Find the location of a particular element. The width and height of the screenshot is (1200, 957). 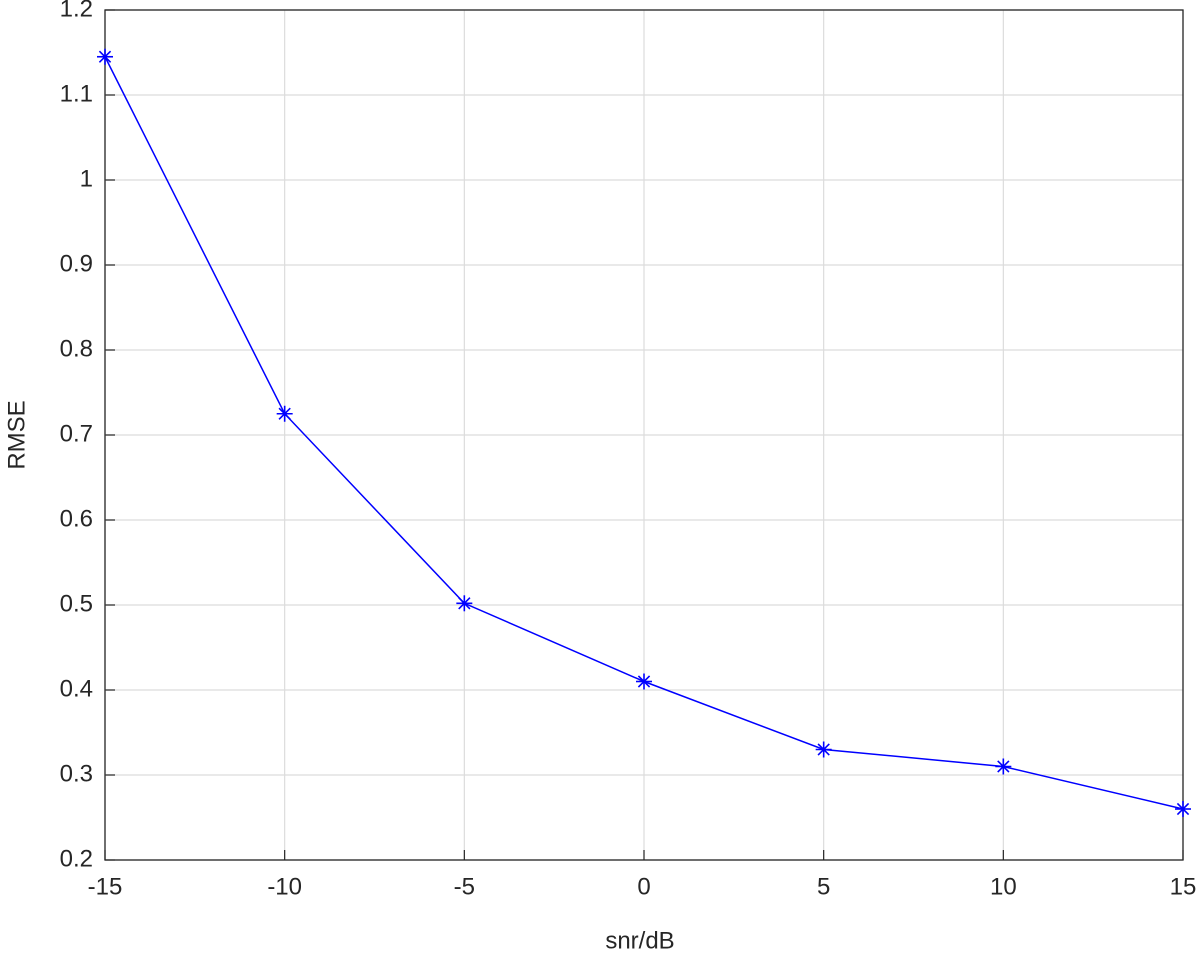

x-tick-label: 0 is located at coordinates (643, 886).